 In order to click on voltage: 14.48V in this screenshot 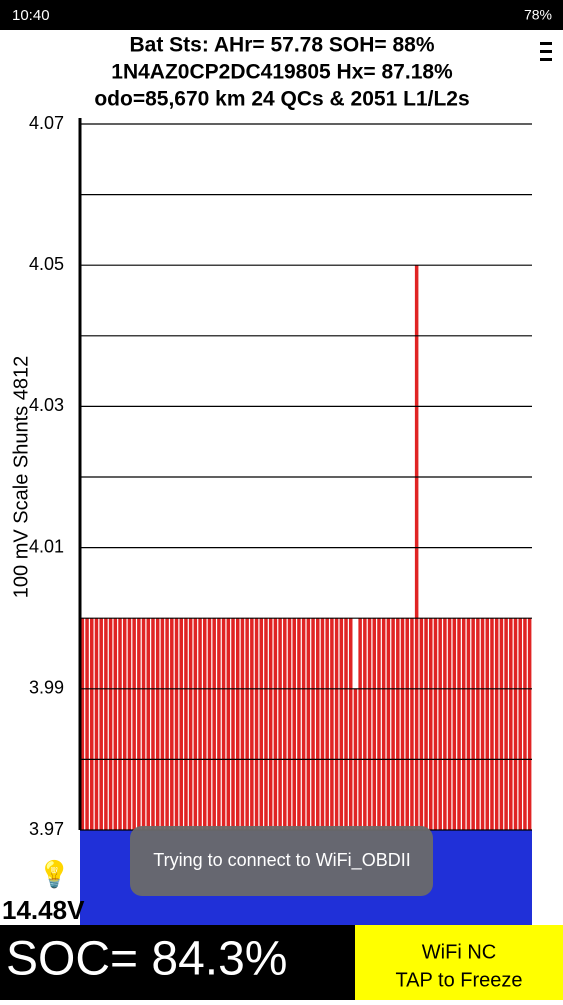, I will do `click(43, 910)`.